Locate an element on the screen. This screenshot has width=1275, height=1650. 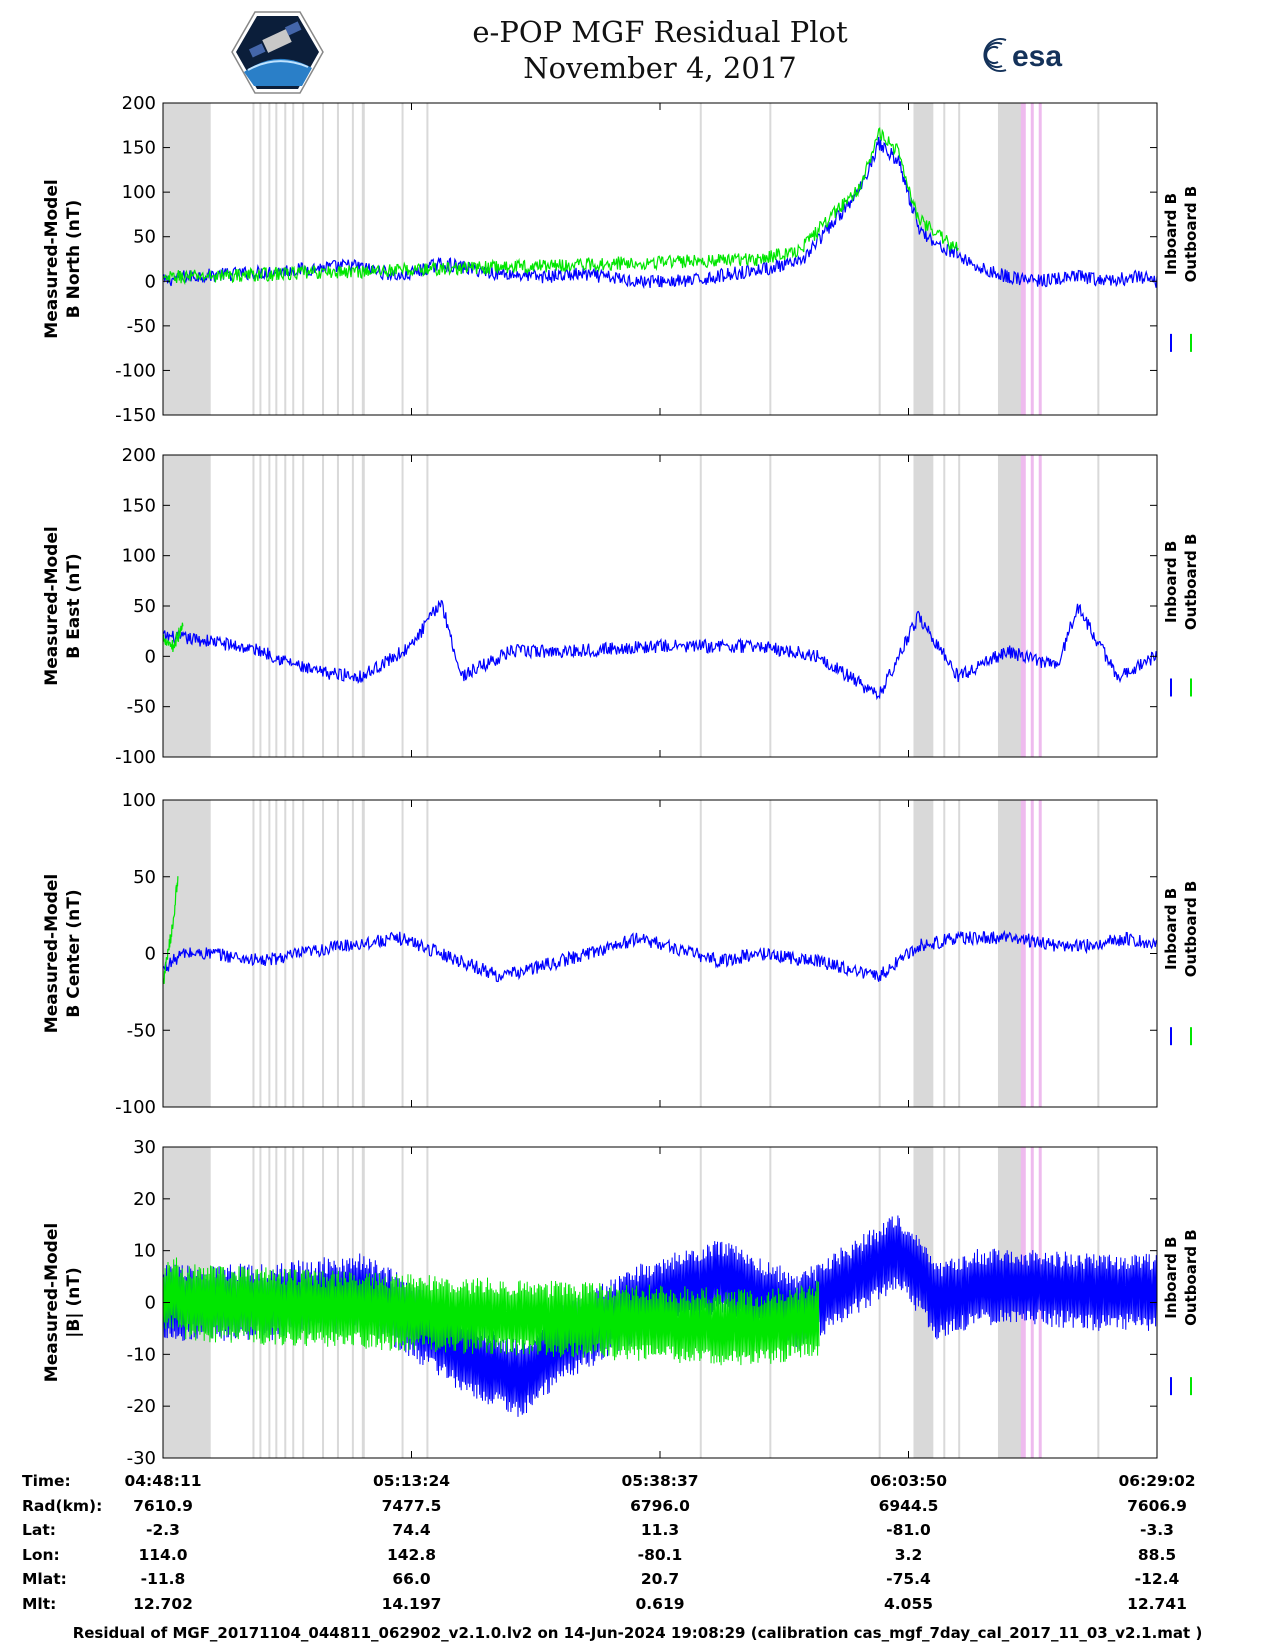
esa-logo-text: esa is located at coordinates (1037, 56).